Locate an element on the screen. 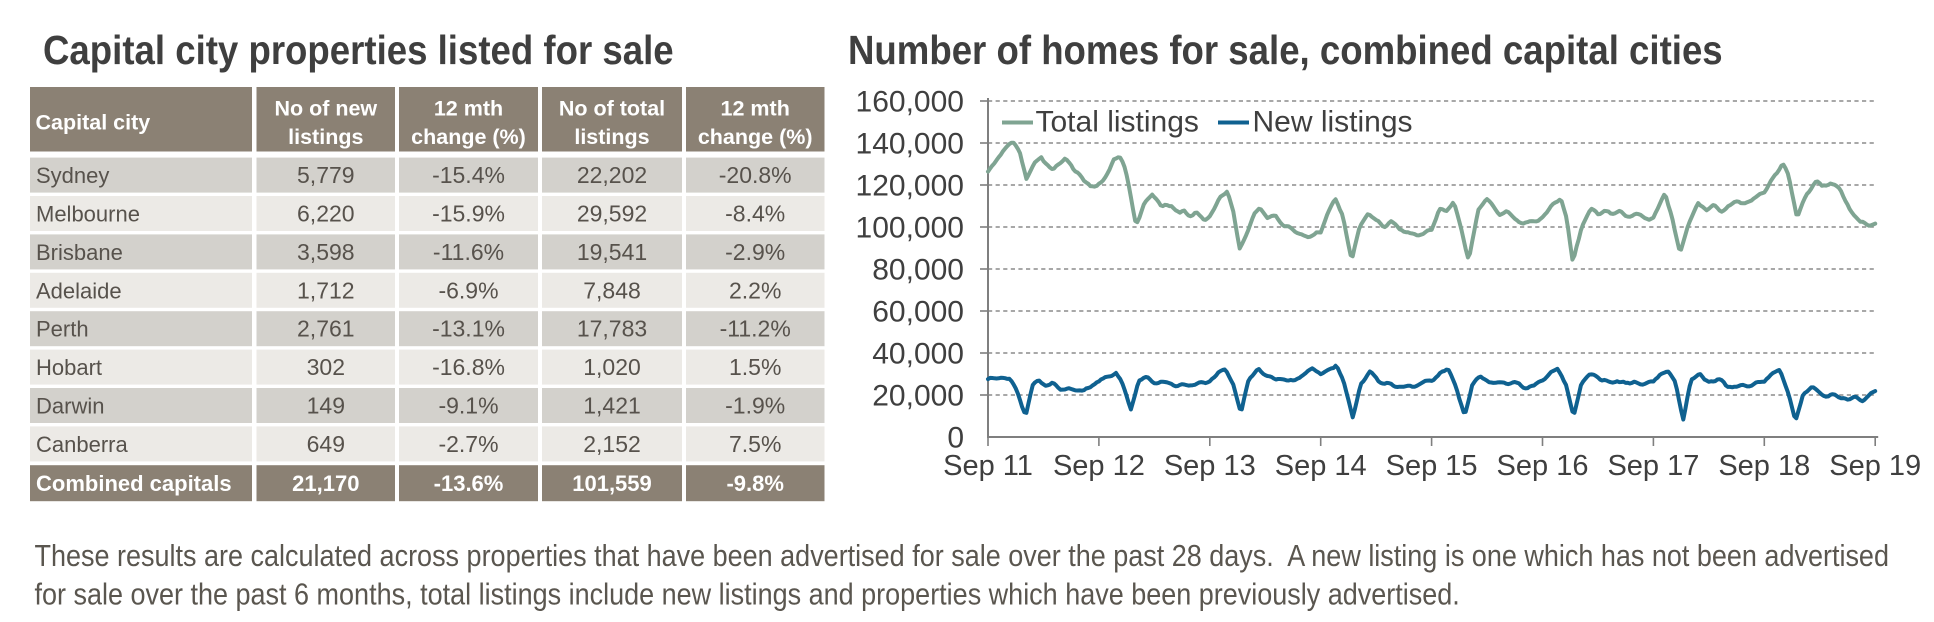 This screenshot has height=622, width=1934. svg-text: 149 is located at coordinates (326, 406).